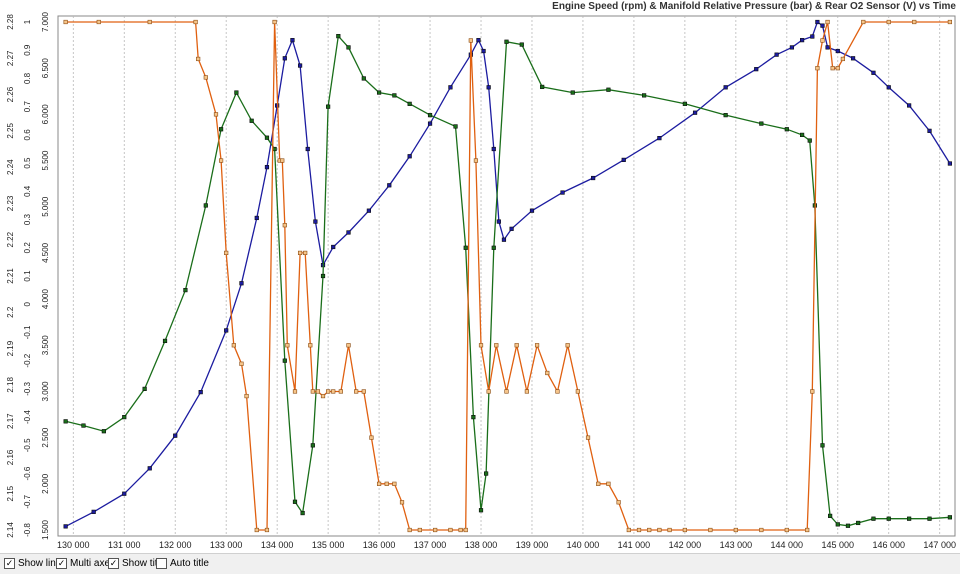 Image resolution: width=960 pixels, height=574 pixels. What do you see at coordinates (277, 545) in the screenshot?
I see `x-tick-label: 134 000` at bounding box center [277, 545].